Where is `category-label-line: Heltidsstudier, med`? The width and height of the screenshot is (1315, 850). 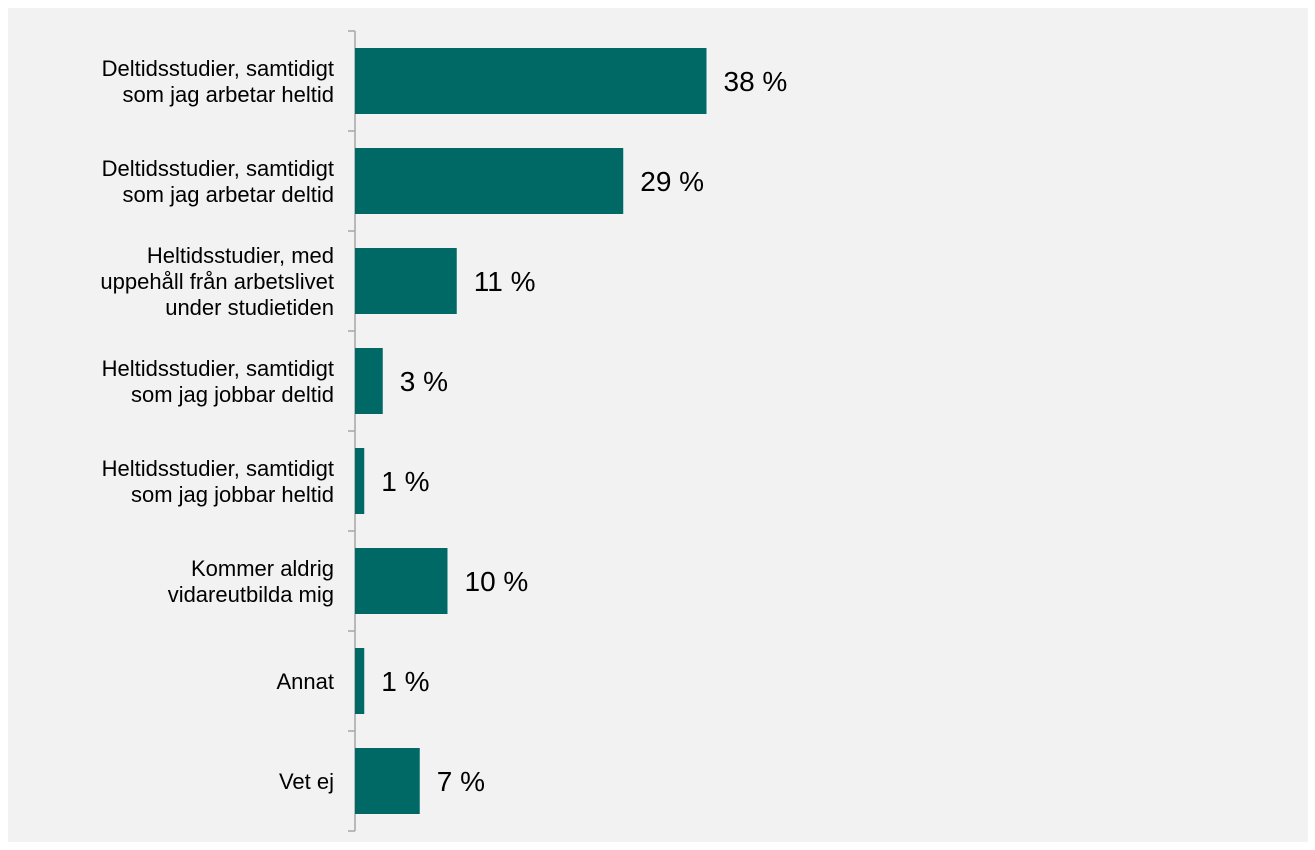 category-label-line: Heltidsstudier, med is located at coordinates (240, 255).